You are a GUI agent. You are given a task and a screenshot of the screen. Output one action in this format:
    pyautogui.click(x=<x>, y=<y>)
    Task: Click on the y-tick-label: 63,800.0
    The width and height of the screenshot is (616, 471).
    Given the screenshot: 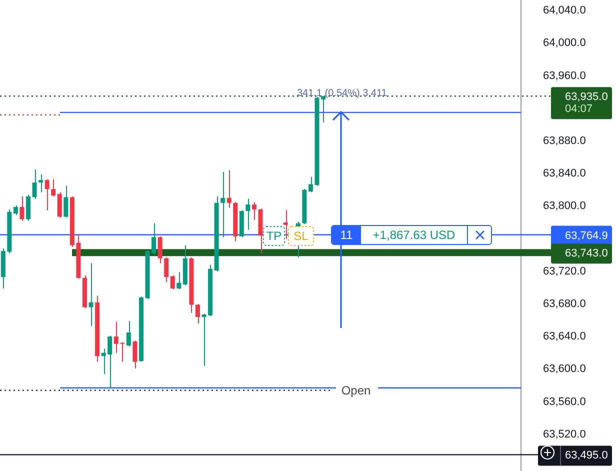 What is the action you would take?
    pyautogui.click(x=564, y=206)
    